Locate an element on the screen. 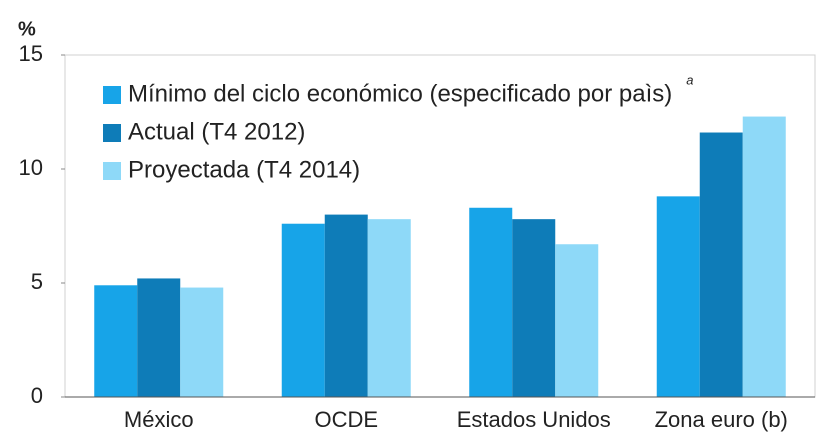  legend-label: Actual (T4 2012) is located at coordinates (216, 131).